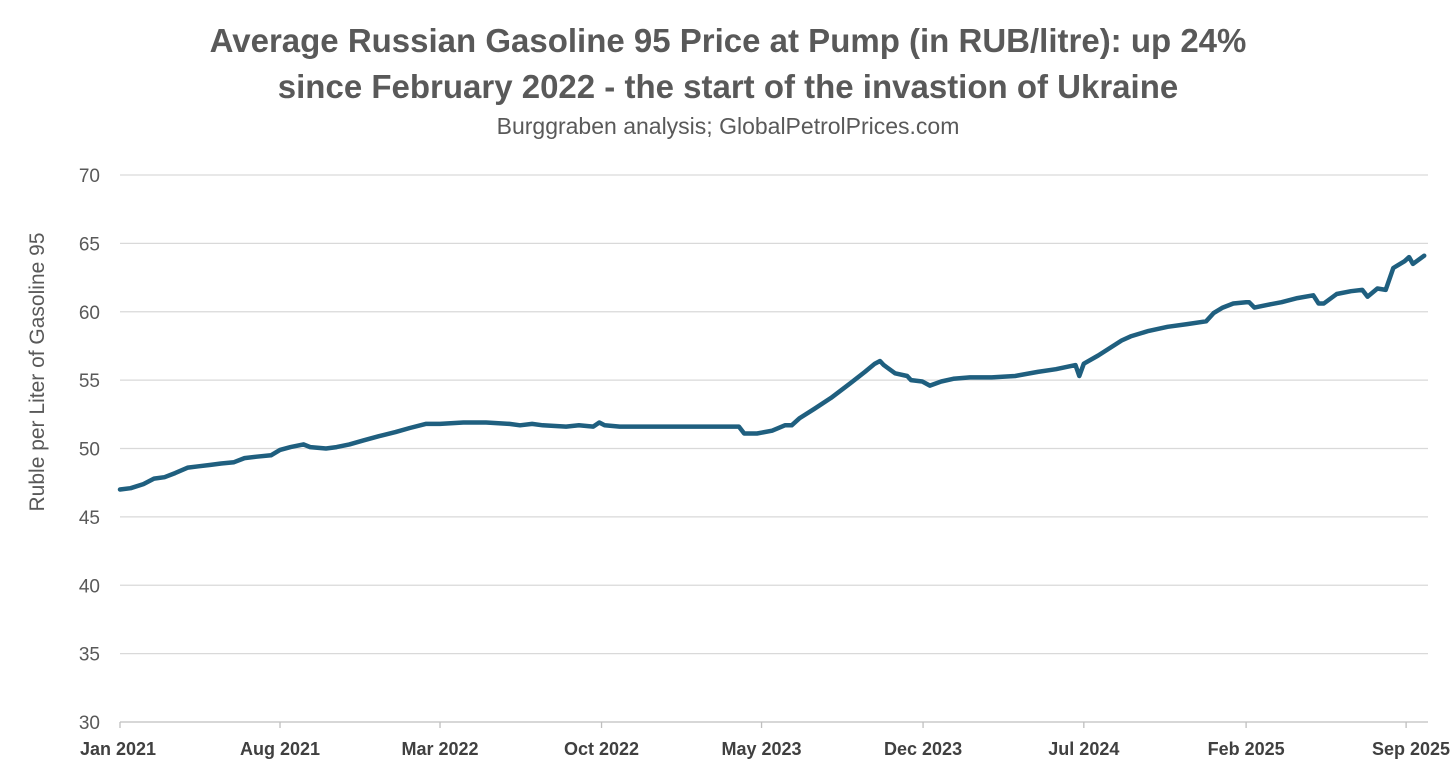  What do you see at coordinates (89, 586) in the screenshot?
I see `y-tick-label: 40` at bounding box center [89, 586].